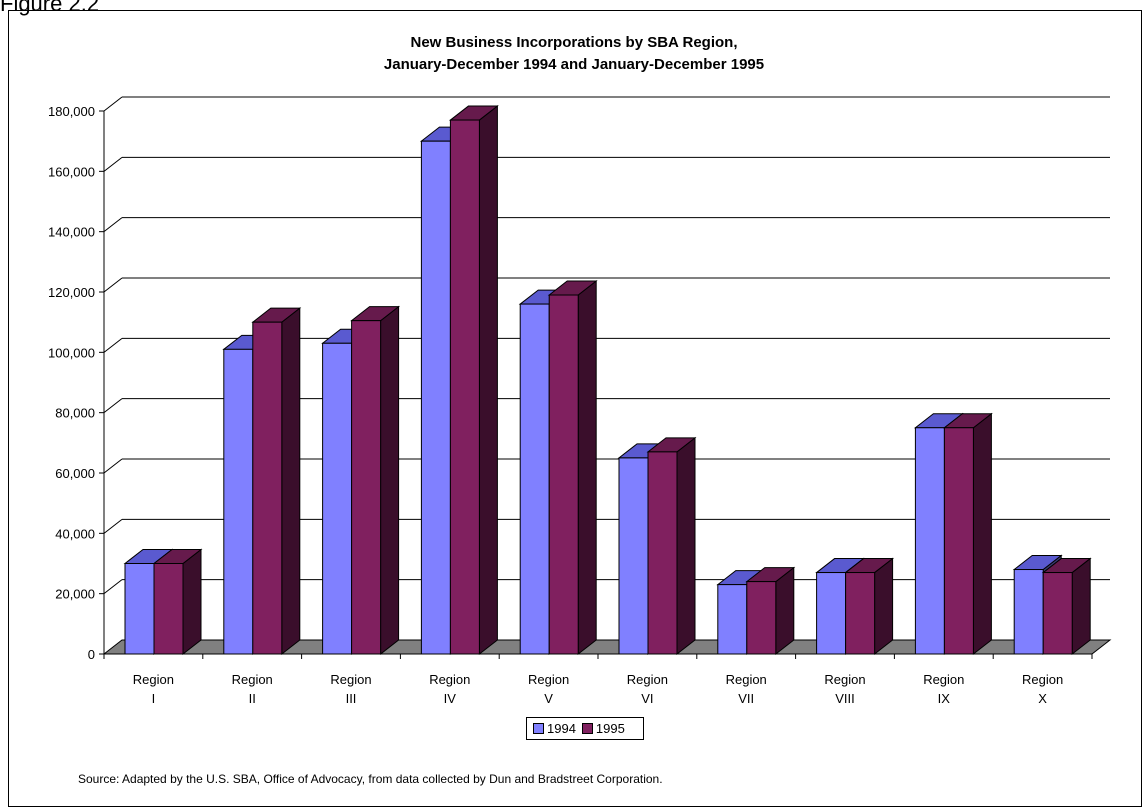  I want to click on x-tick-label: Region VIII, so click(844, 689).